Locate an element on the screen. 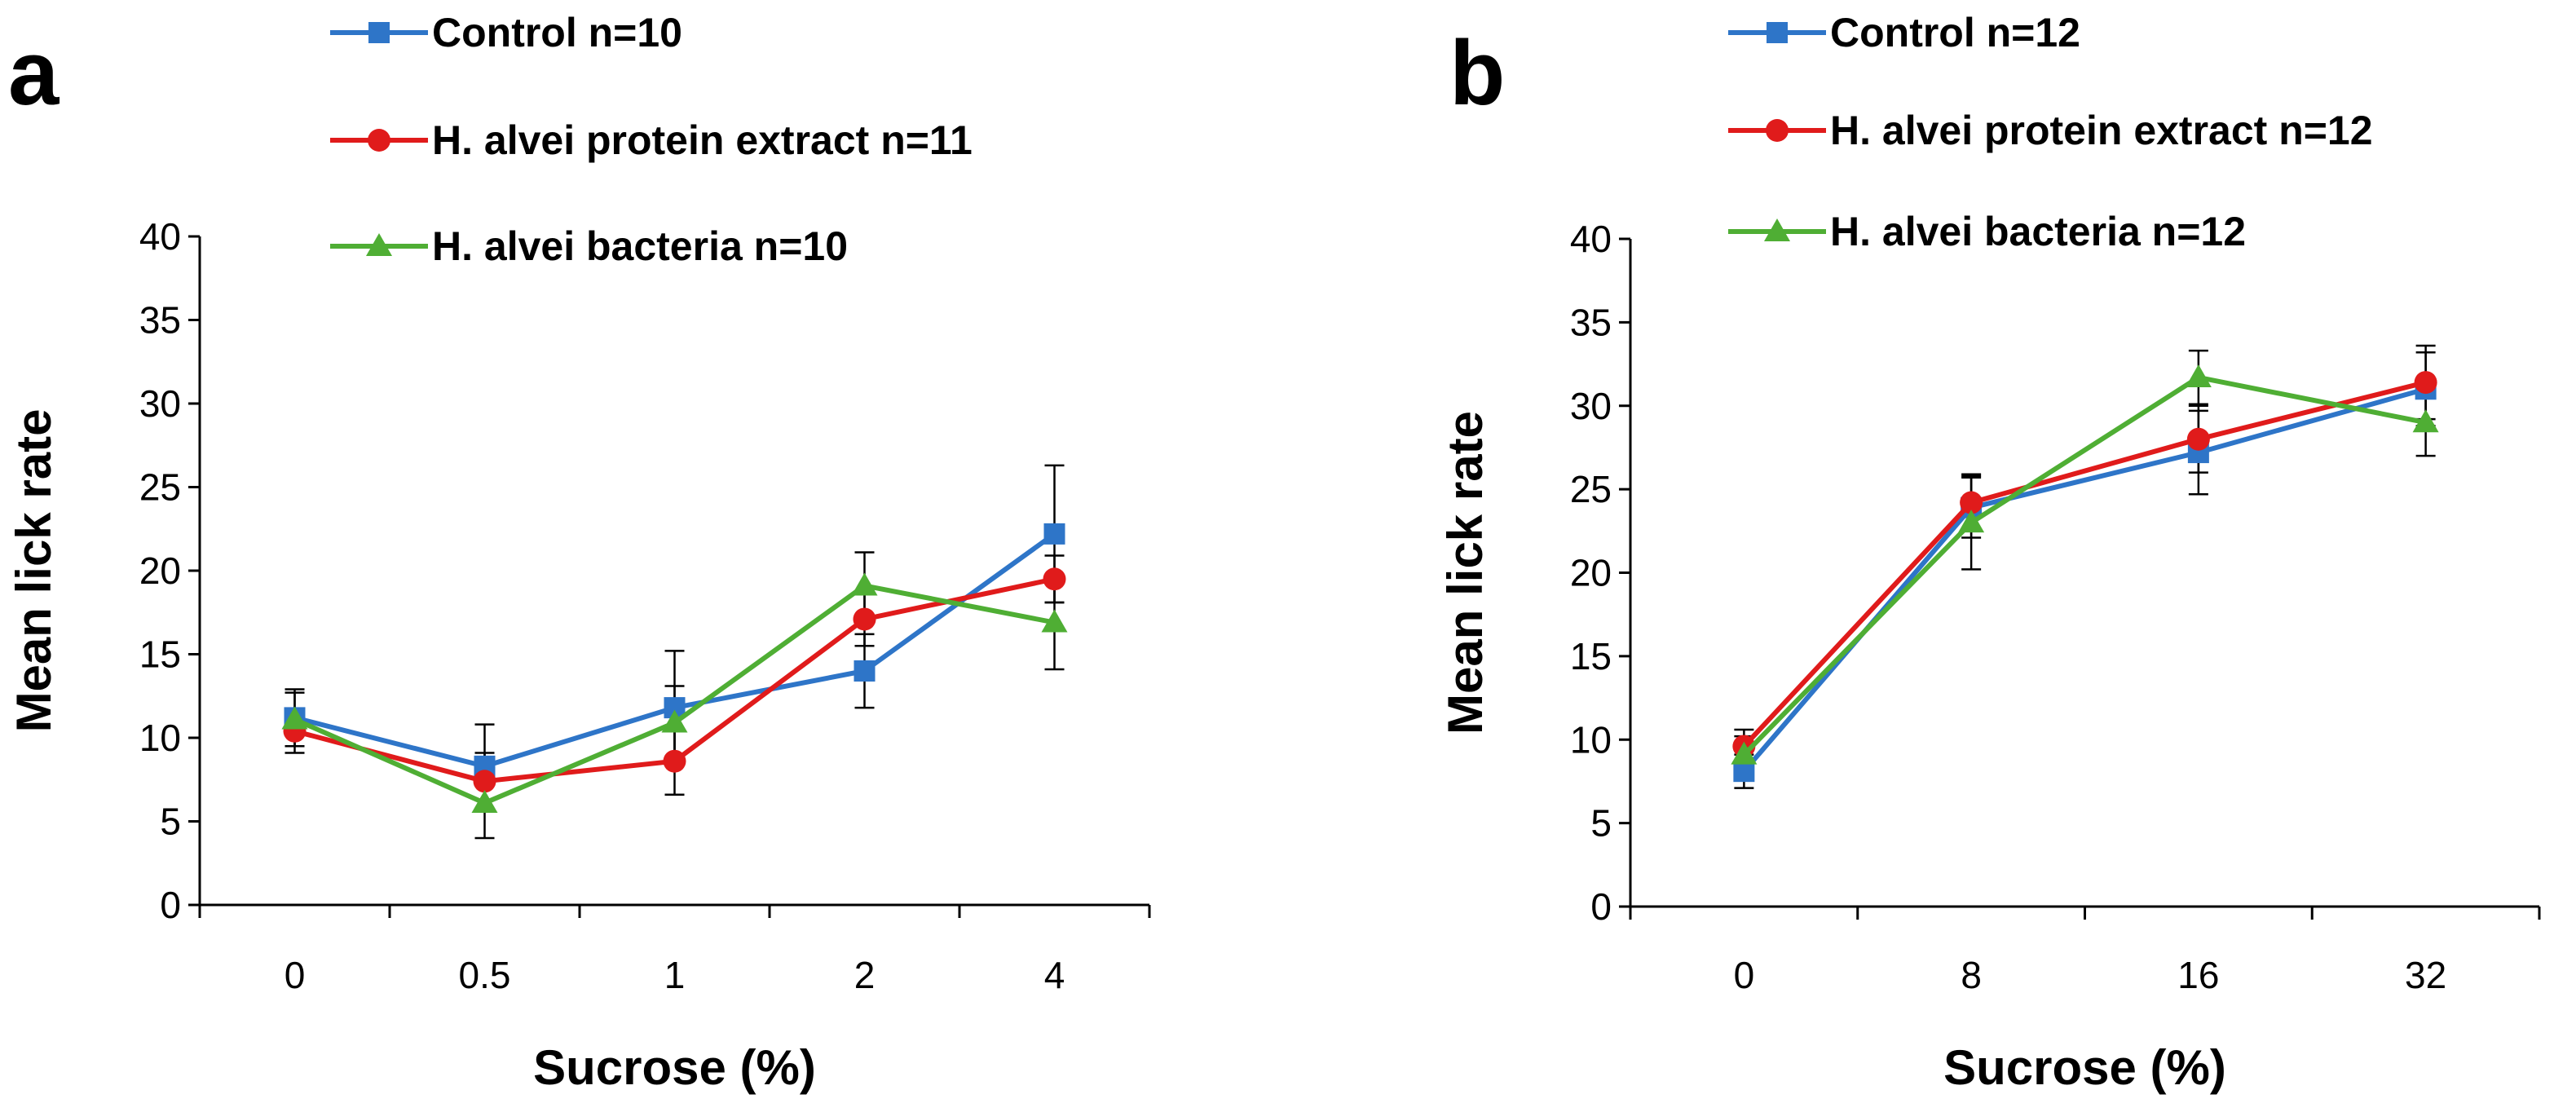 Image resolution: width=2576 pixels, height=1112 pixels. legend-label: H. alvei bacteria n=12 is located at coordinates (2038, 231).